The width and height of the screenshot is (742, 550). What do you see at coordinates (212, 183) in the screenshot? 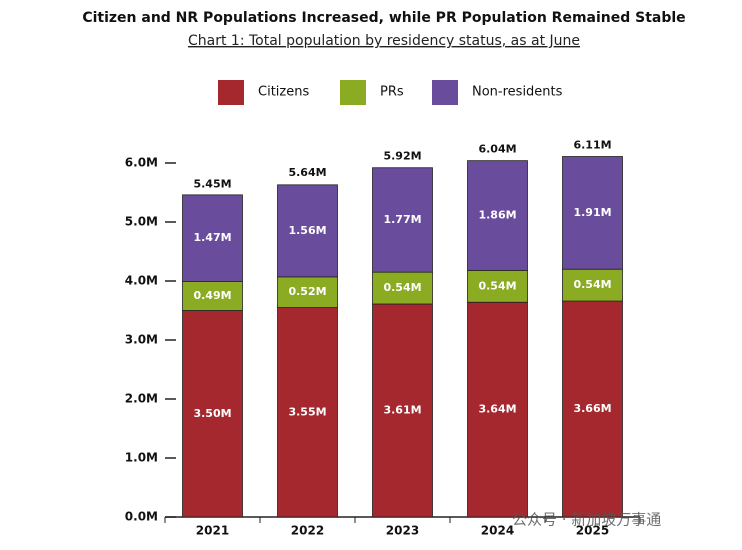
I see `total-label: 5.45M` at bounding box center [212, 183].